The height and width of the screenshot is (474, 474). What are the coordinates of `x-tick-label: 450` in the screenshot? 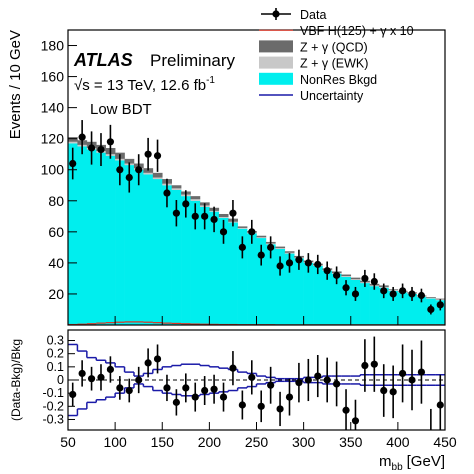 It's located at (445, 442).